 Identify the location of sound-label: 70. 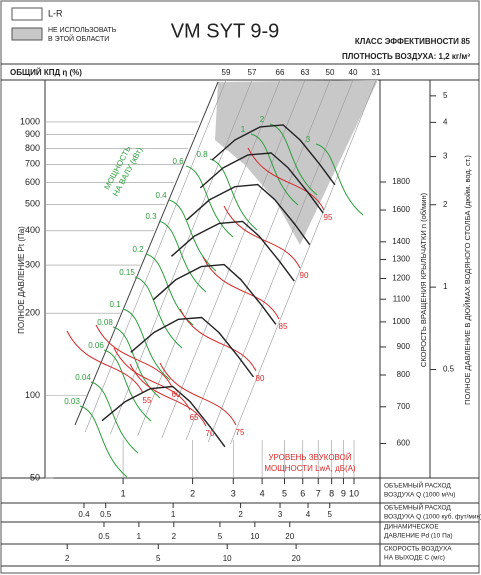
(210, 433).